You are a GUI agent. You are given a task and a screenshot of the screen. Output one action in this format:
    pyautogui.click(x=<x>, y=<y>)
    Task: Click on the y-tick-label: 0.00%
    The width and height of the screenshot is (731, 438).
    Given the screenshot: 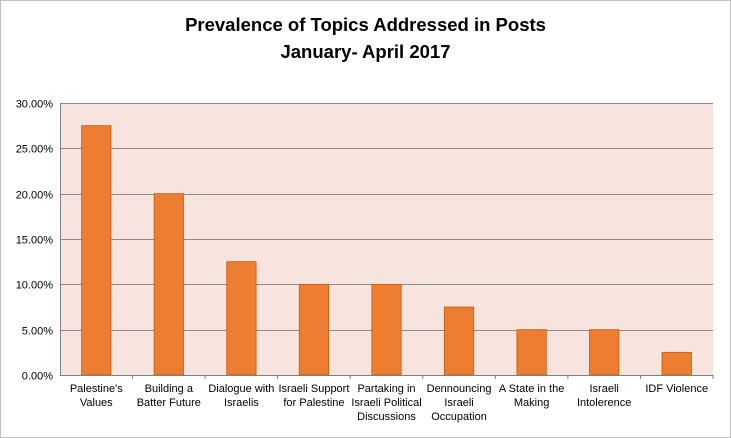 What is the action you would take?
    pyautogui.click(x=37, y=377)
    